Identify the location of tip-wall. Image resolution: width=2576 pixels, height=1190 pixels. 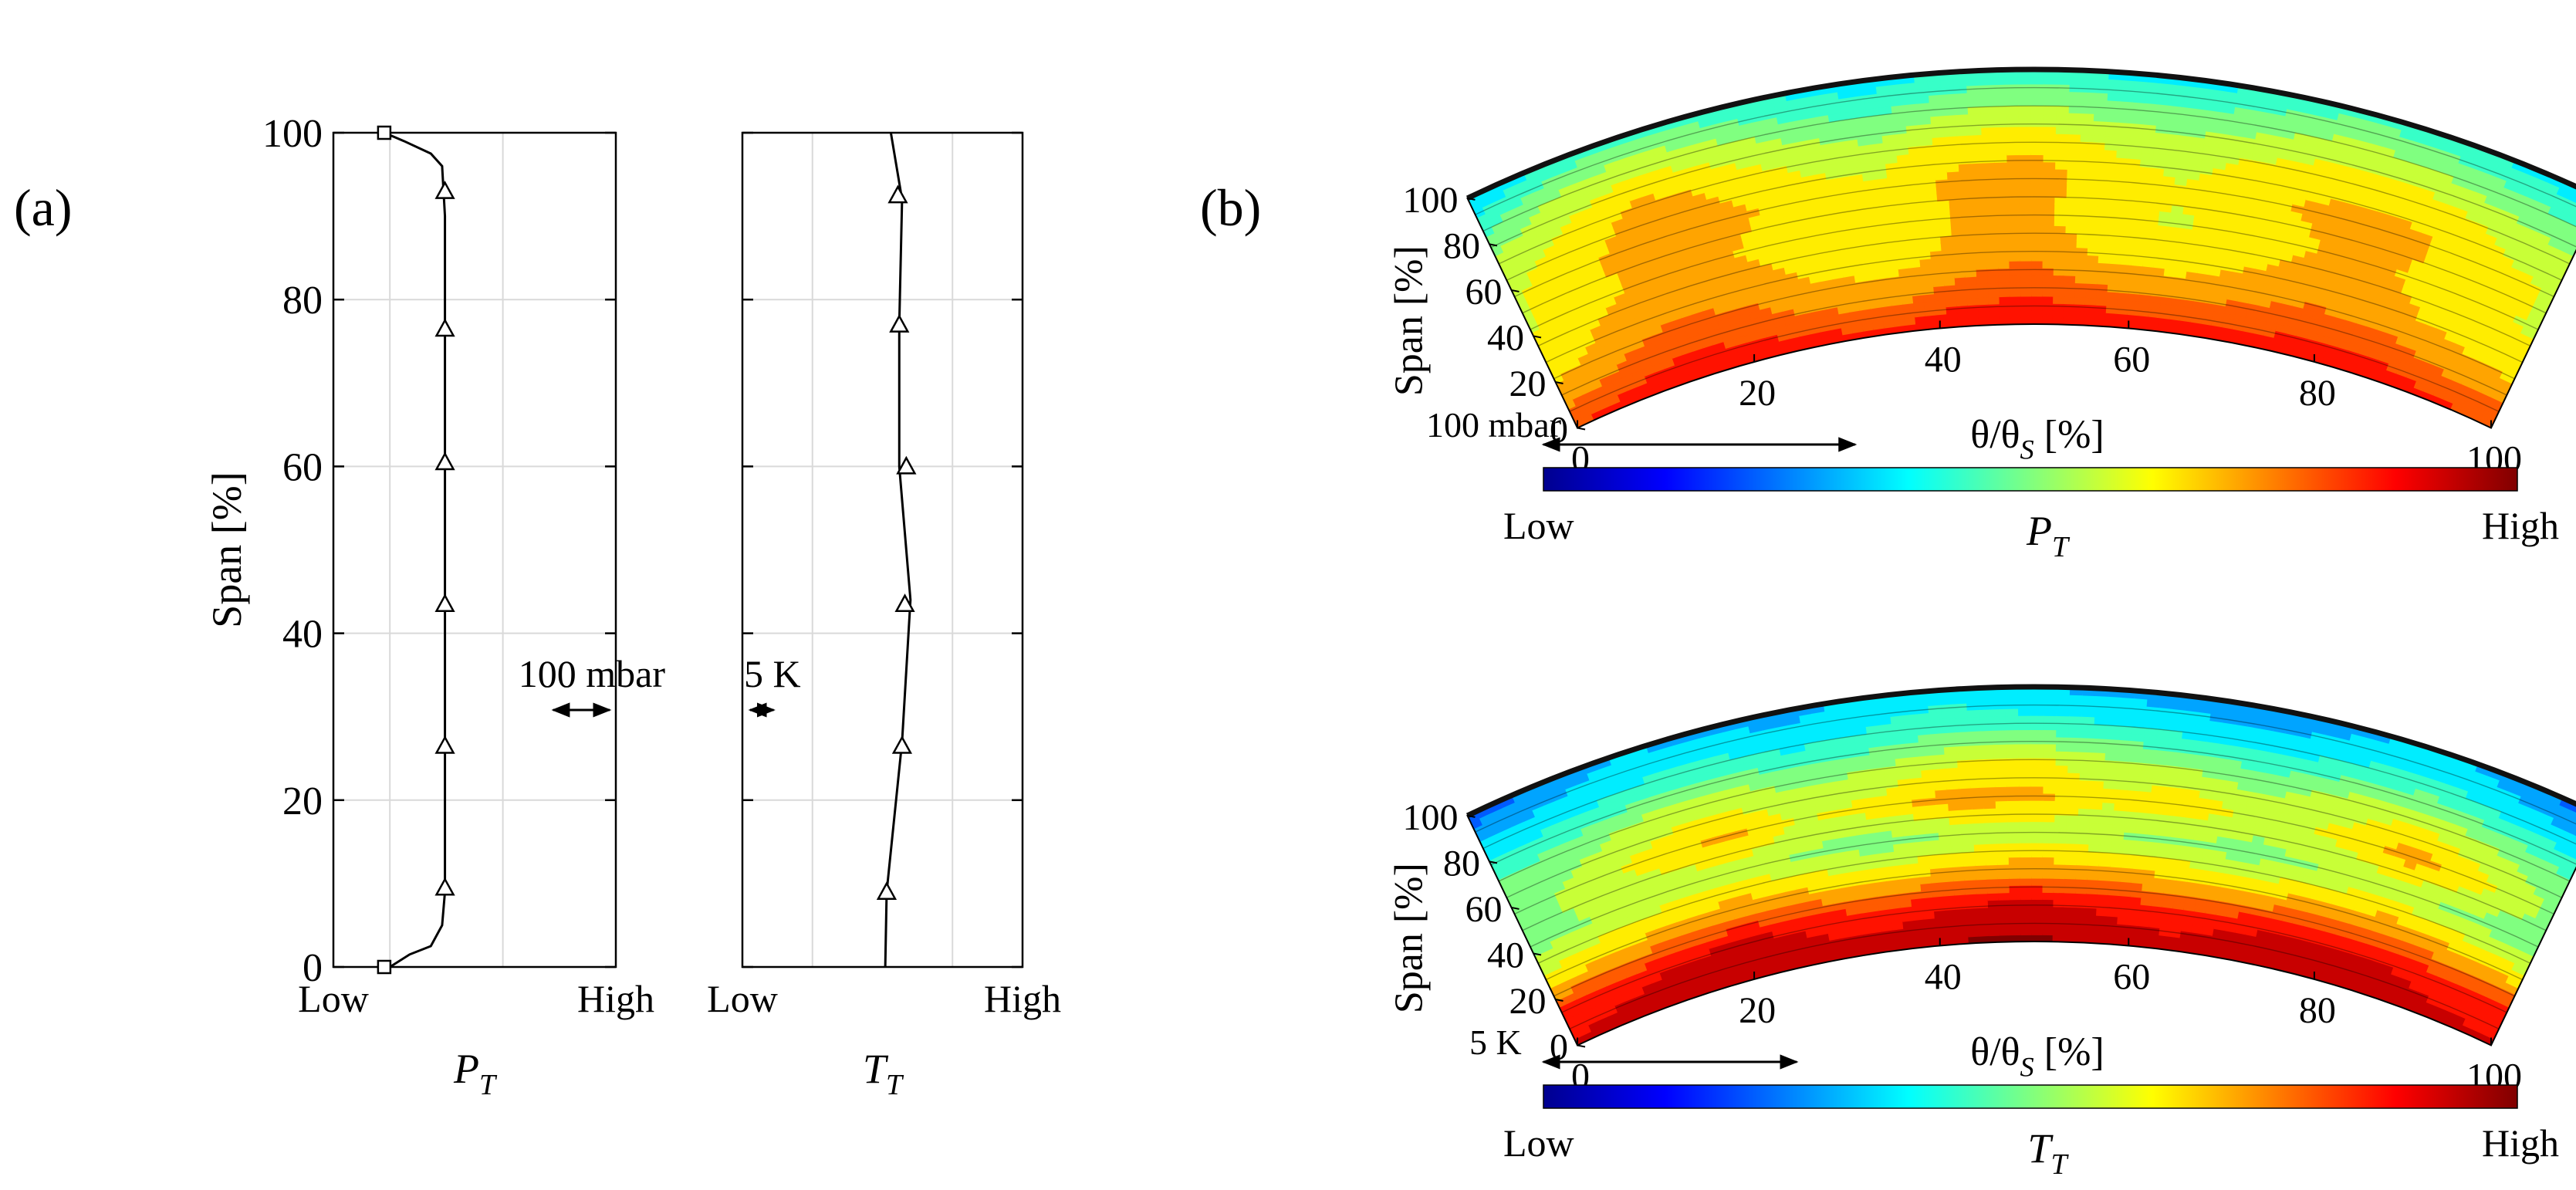
(2021, 133).